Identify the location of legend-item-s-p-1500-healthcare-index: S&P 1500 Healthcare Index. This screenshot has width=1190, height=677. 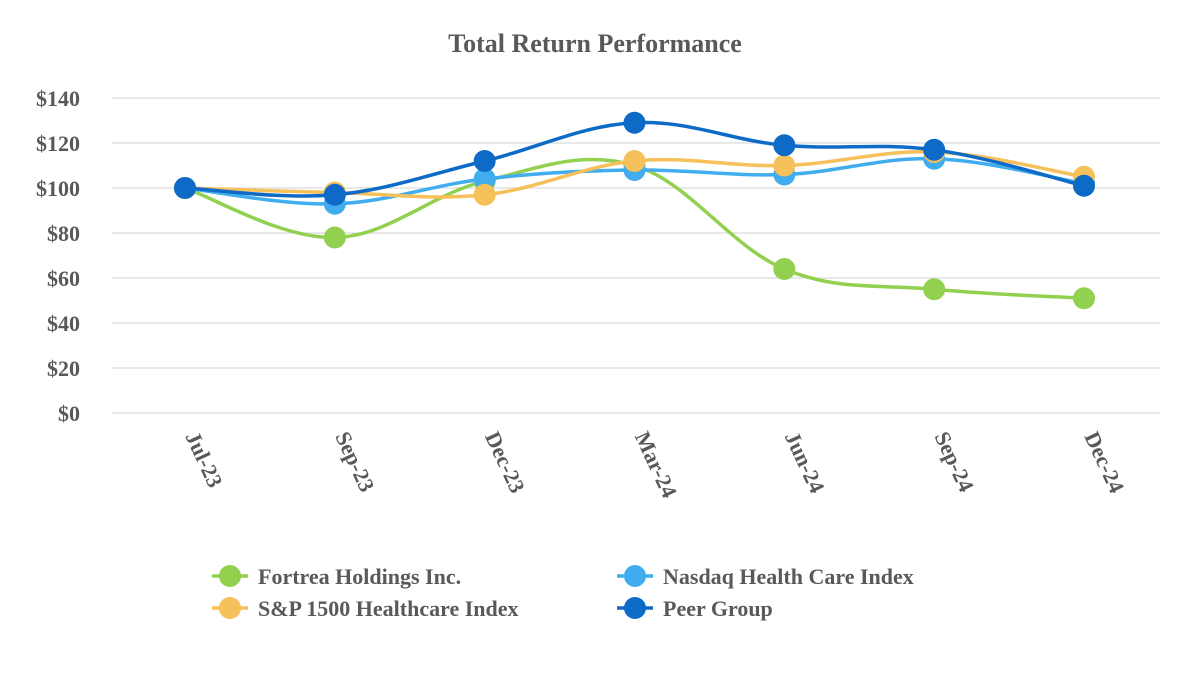
(365, 608).